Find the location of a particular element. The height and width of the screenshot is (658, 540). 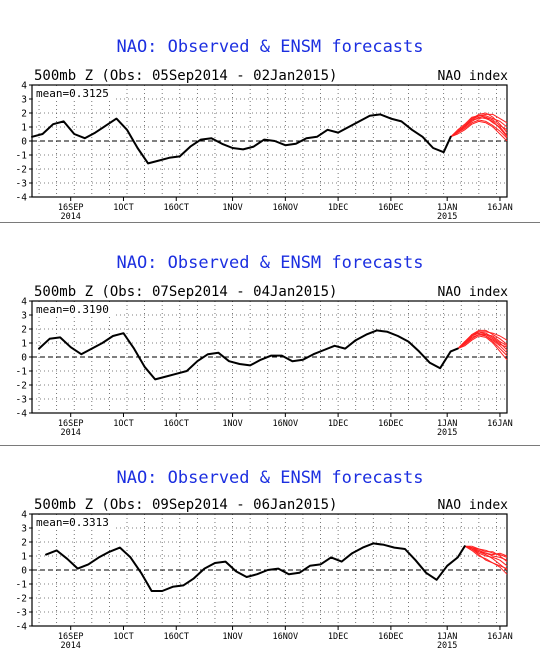

chart-subtitle: 500mb Z (Obs: 07Sep2014 - 04Jan2015) is located at coordinates (185, 292).